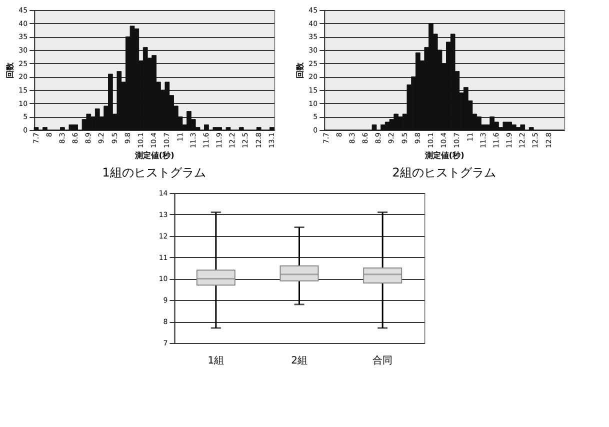 The height and width of the screenshot is (427, 609). What do you see at coordinates (382, 360) in the screenshot?
I see `x-tick-label: 合同` at bounding box center [382, 360].